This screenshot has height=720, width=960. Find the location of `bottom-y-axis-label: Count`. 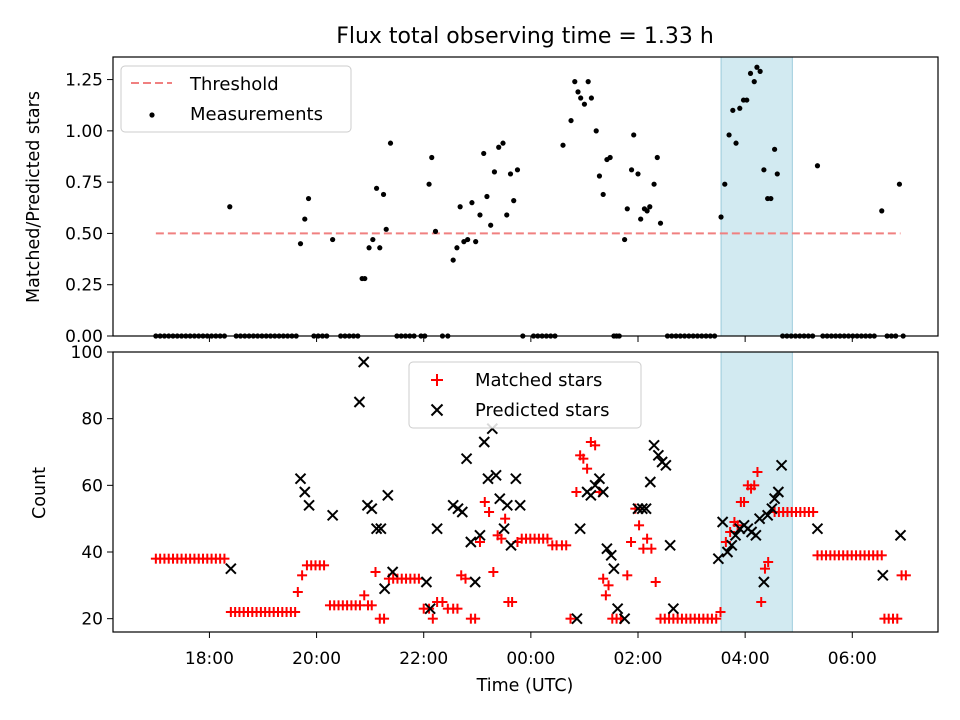

bottom-y-axis-label: Count is located at coordinates (40, 493).